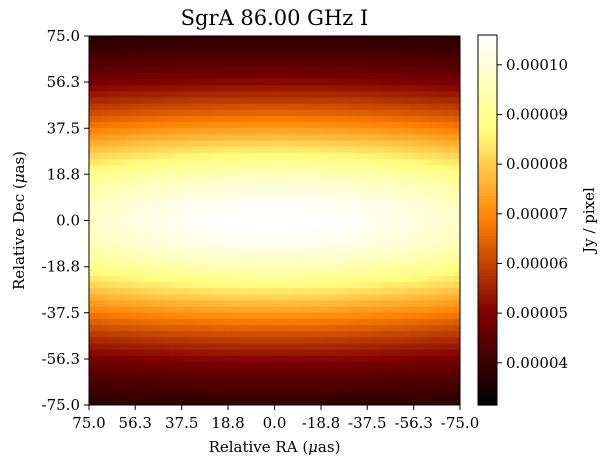 This screenshot has height=468, width=608. What do you see at coordinates (181, 423) in the screenshot?
I see `x-tick-label: 37.5` at bounding box center [181, 423].